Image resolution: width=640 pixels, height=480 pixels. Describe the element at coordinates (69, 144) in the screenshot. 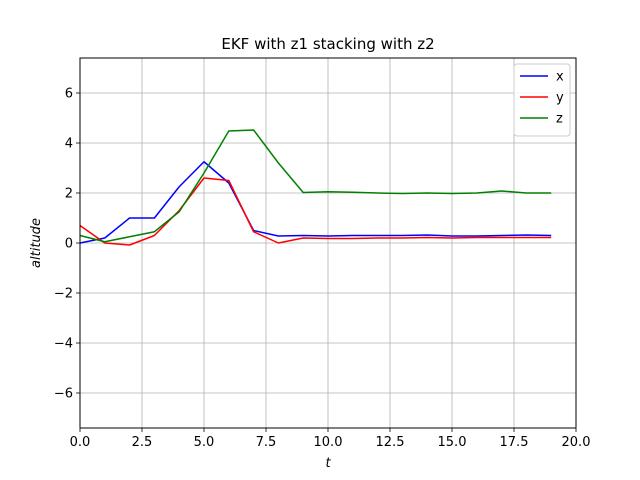

I see `y-tick-label: 4` at that location.